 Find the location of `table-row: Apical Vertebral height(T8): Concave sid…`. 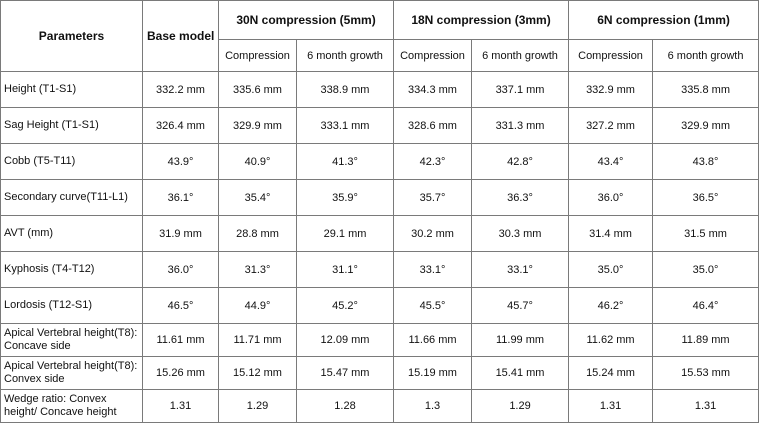

table-row: Apical Vertebral height(T8): Concave sid… is located at coordinates (380, 340).